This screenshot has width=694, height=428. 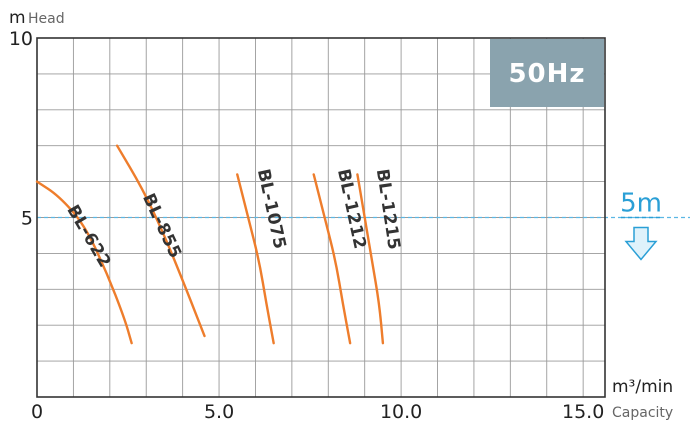 I want to click on frequency-badge-background, so click(x=547, y=73).